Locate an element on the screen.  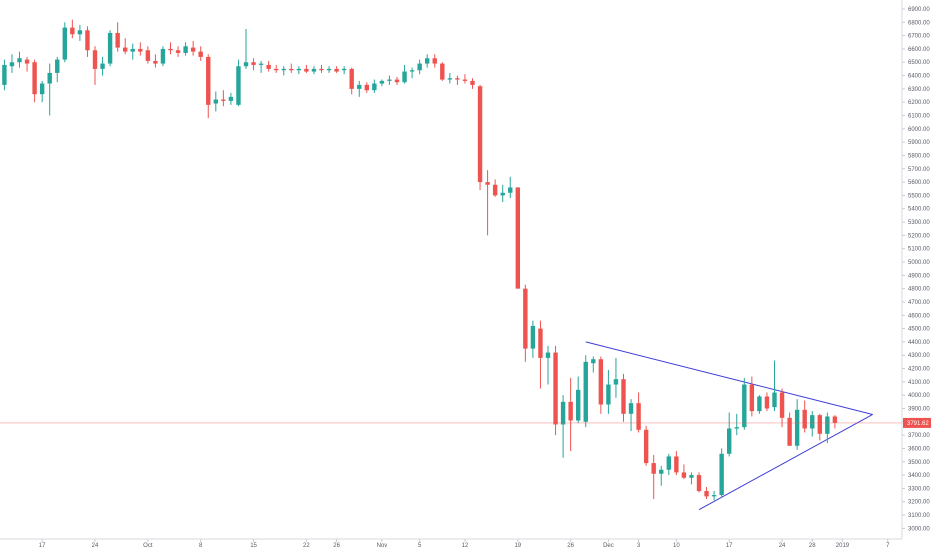
price-tick-label: 3000.00 is located at coordinates (919, 529).